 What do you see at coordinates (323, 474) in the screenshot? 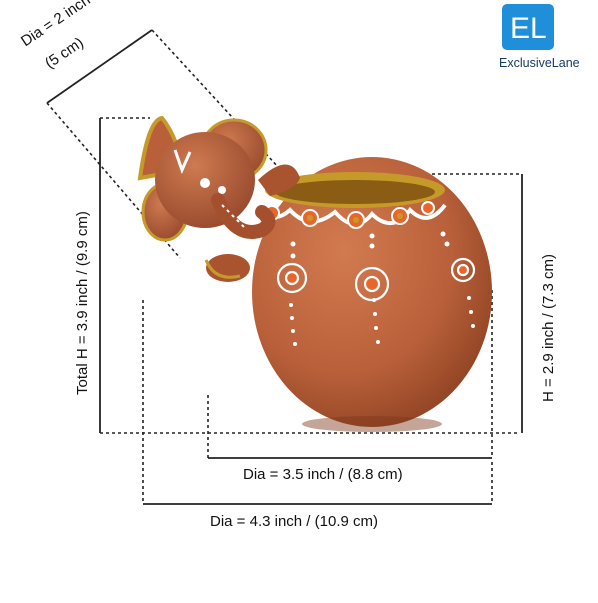
I see `base-diameter-label: Dia = 3.5 inch / (8.8 cm)` at bounding box center [323, 474].